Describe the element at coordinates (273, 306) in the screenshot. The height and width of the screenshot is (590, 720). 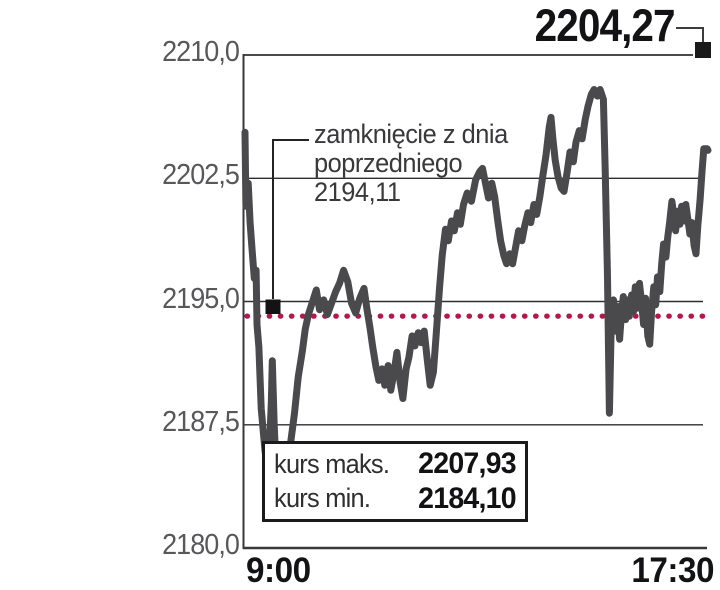
I see `previous-close-marker-square` at that location.